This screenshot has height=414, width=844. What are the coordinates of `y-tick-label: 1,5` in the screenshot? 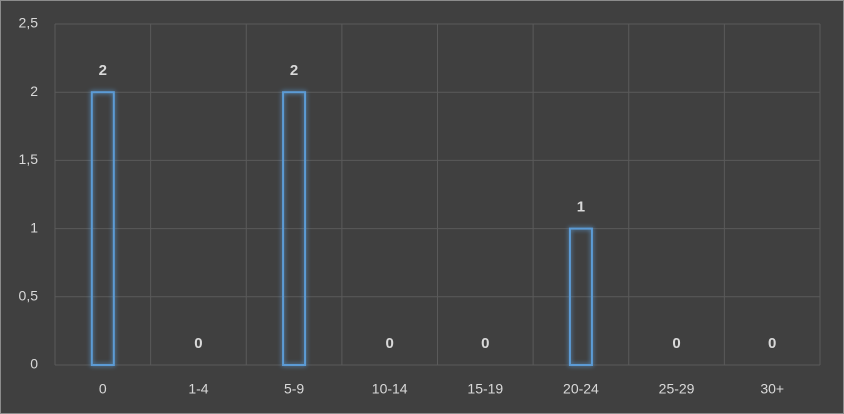 It's located at (29, 159).